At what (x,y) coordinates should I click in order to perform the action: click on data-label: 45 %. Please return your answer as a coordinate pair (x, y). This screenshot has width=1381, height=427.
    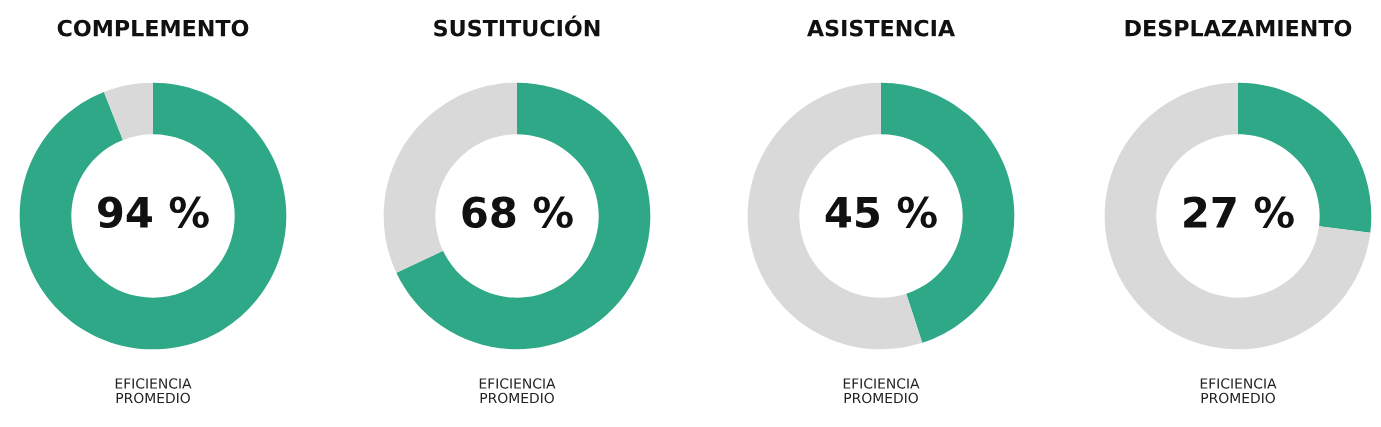
    Looking at the image, I should click on (881, 212).